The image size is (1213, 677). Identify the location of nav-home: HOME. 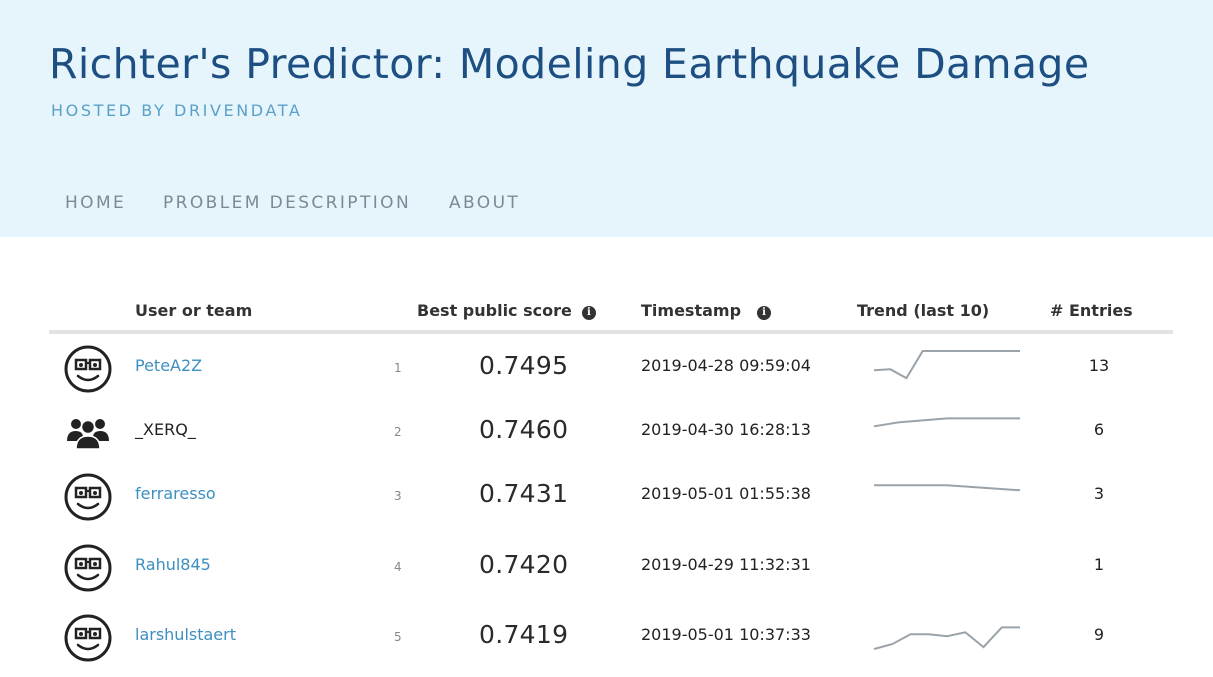
(96, 203).